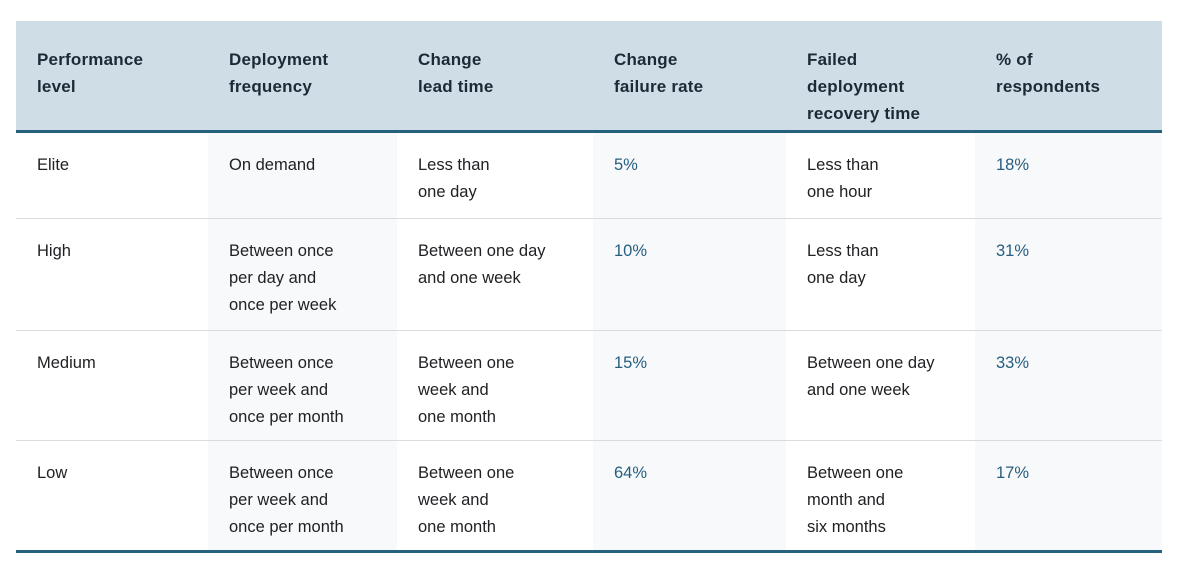 Image resolution: width=1185 pixels, height=575 pixels. Describe the element at coordinates (1068, 175) in the screenshot. I see `cell-percent-respondents: 18%` at that location.